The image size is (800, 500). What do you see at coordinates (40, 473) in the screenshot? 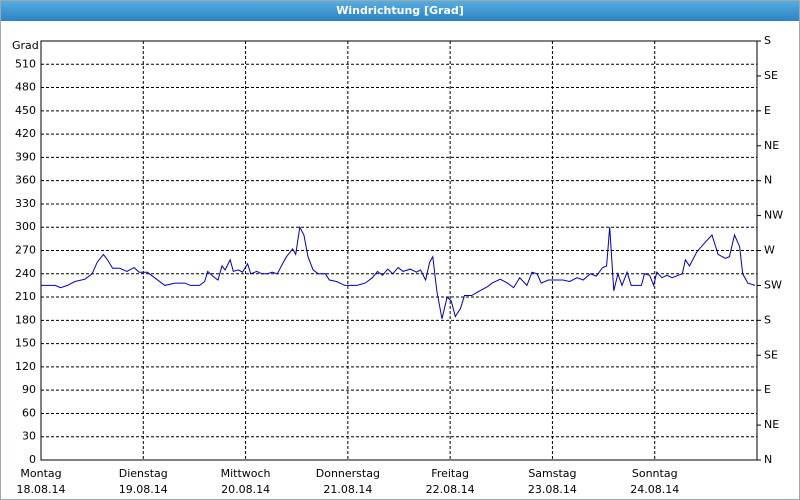
I see `x-tick-label: Montag` at bounding box center [40, 473].